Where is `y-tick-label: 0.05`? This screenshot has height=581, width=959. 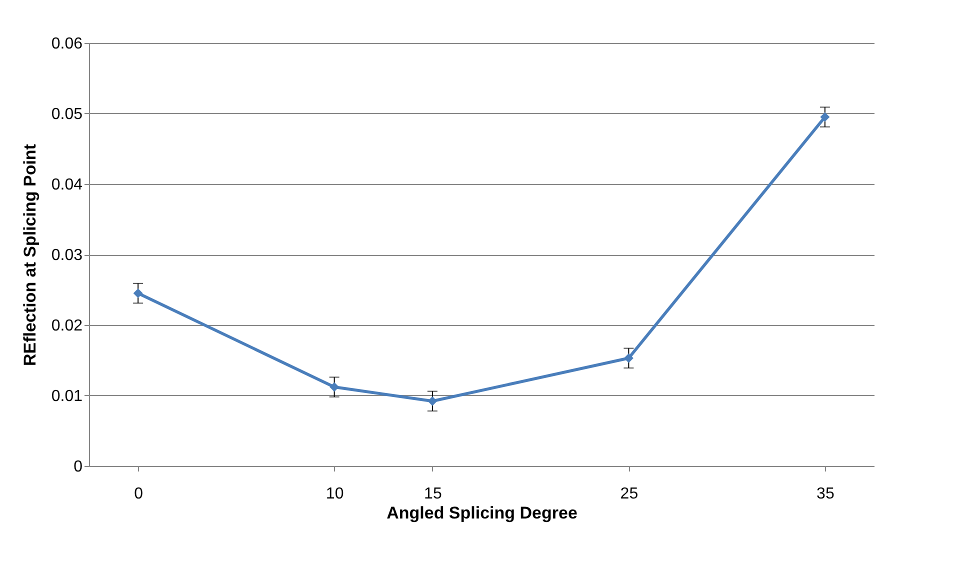 y-tick-label: 0.05 is located at coordinates (67, 114).